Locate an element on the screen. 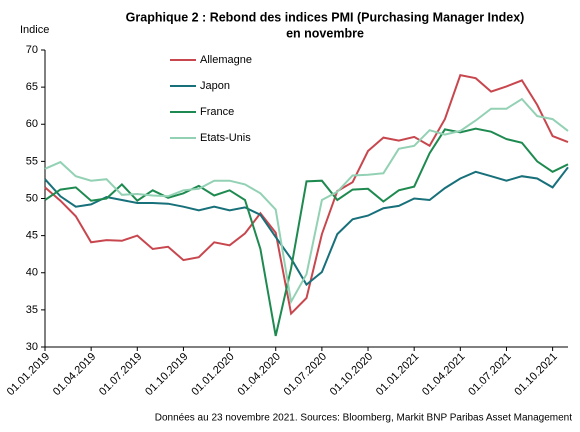  y-tick-label: 40 is located at coordinates (32, 273).